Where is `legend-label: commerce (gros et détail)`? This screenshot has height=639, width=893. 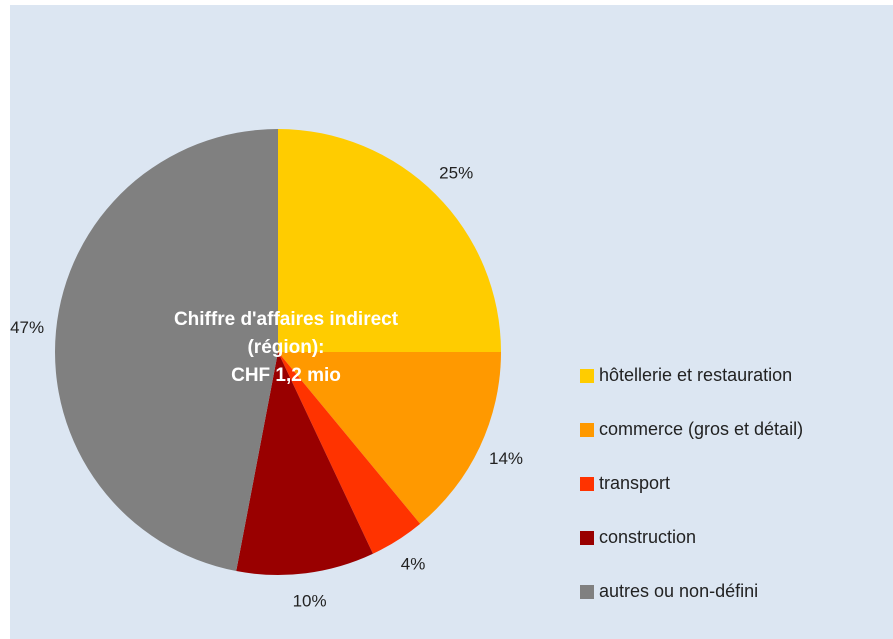
legend-label: commerce (gros et détail) is located at coordinates (701, 429).